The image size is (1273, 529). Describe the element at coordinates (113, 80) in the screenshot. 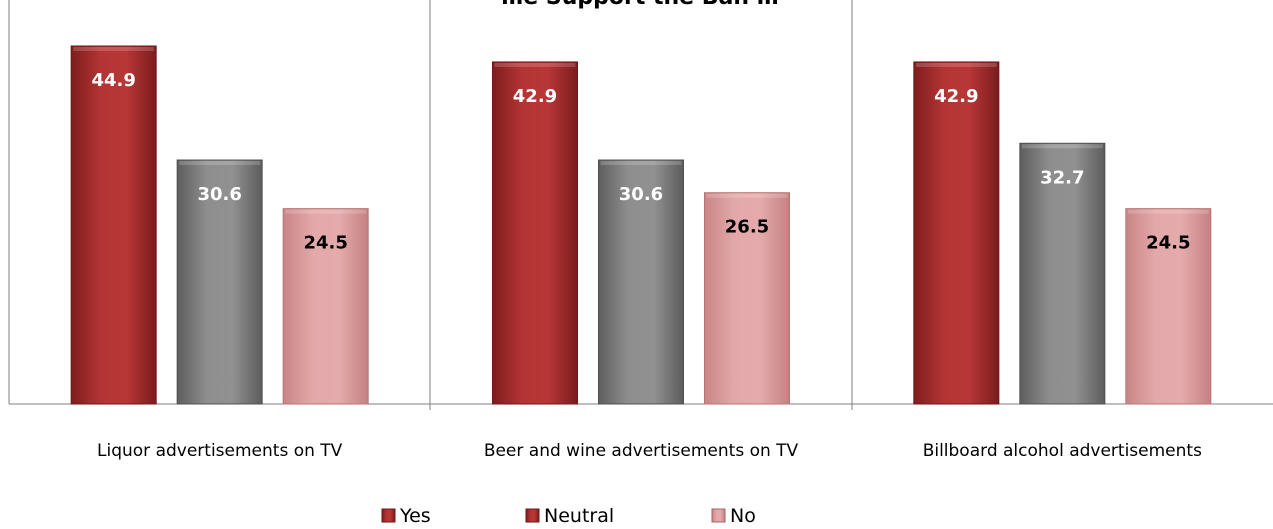

I see `bar-value-label: 44.9` at that location.